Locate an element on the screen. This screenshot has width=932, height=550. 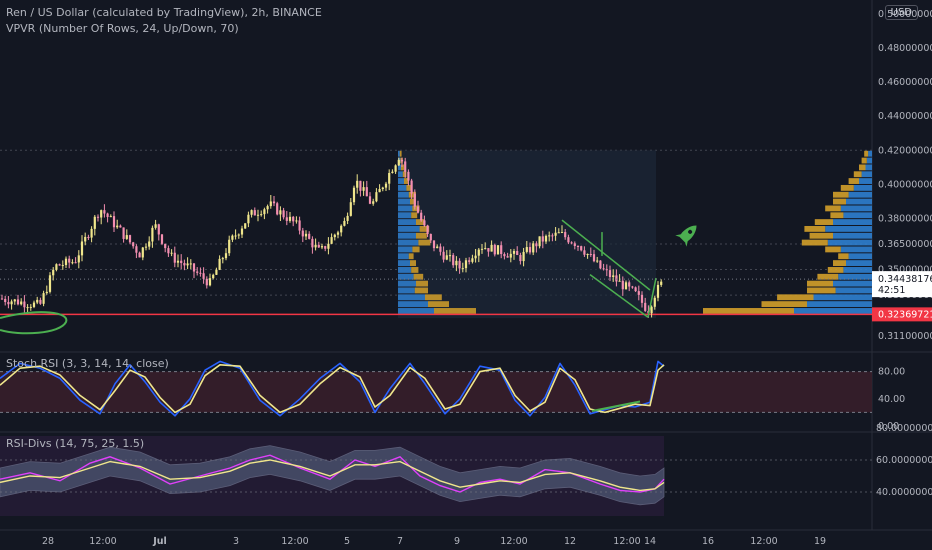
rocket-body is located at coordinates (688, 234).